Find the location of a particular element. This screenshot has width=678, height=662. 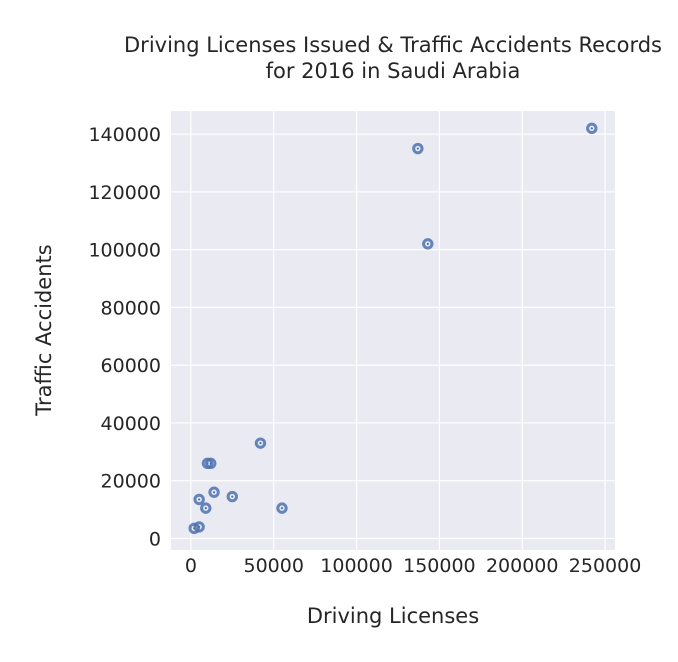

y-tick-label: 80000 is located at coordinates (131, 308).